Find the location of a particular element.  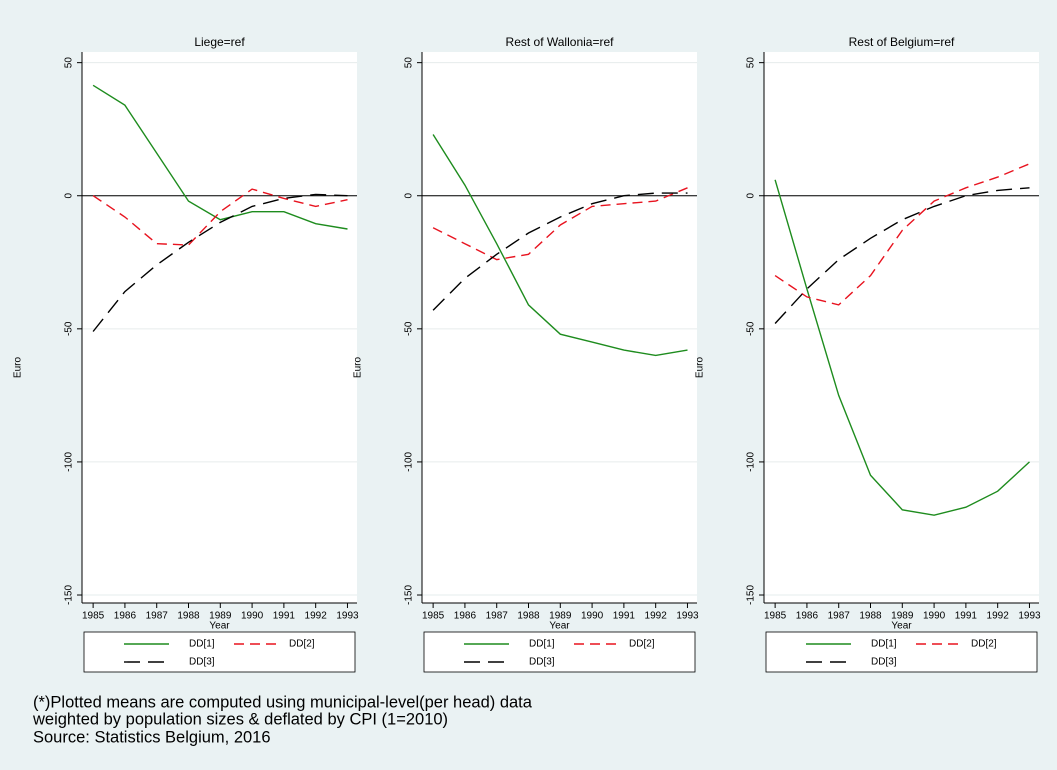

footnote: Source: Statistics Belgium, 2016 is located at coordinates (152, 737).